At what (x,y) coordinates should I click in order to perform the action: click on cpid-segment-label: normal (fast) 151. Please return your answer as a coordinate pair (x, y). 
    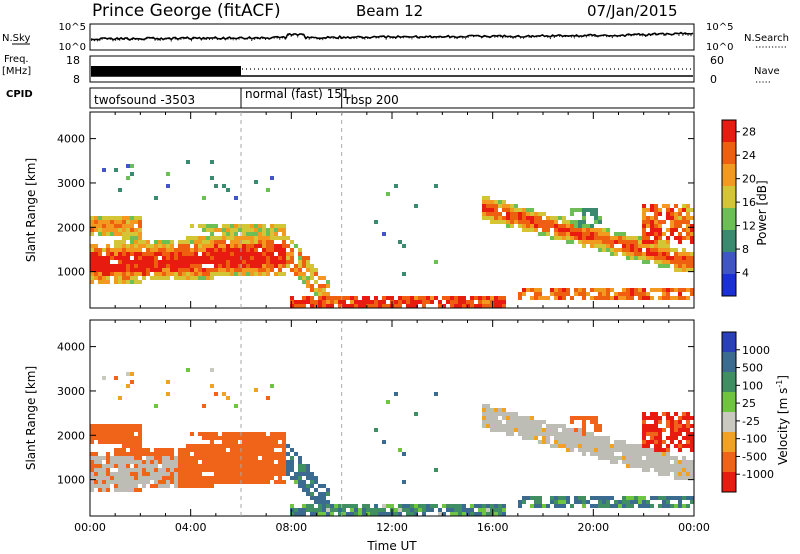
    Looking at the image, I should click on (297, 94).